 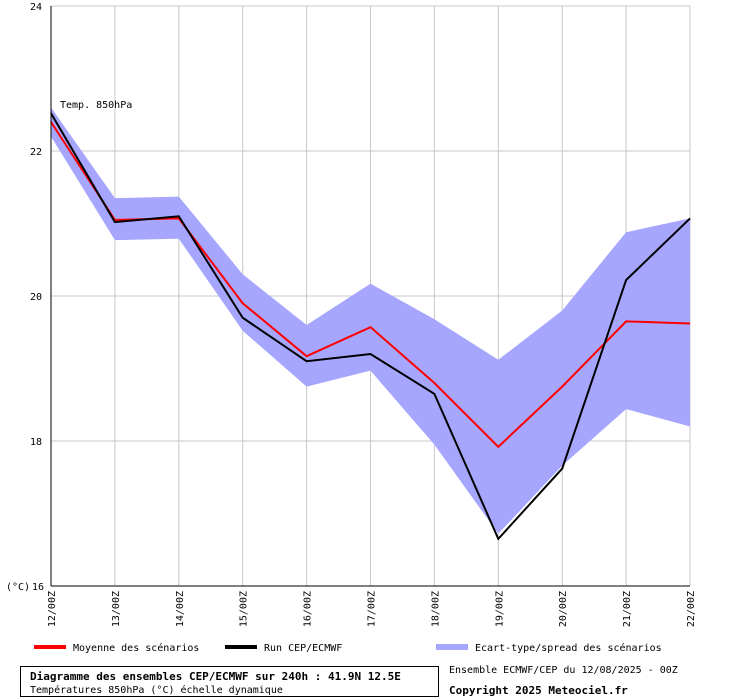 I want to click on run-info: Ensemble ECMWF/CEP du 12/08/2025 - 00Z, so click(x=563, y=670).